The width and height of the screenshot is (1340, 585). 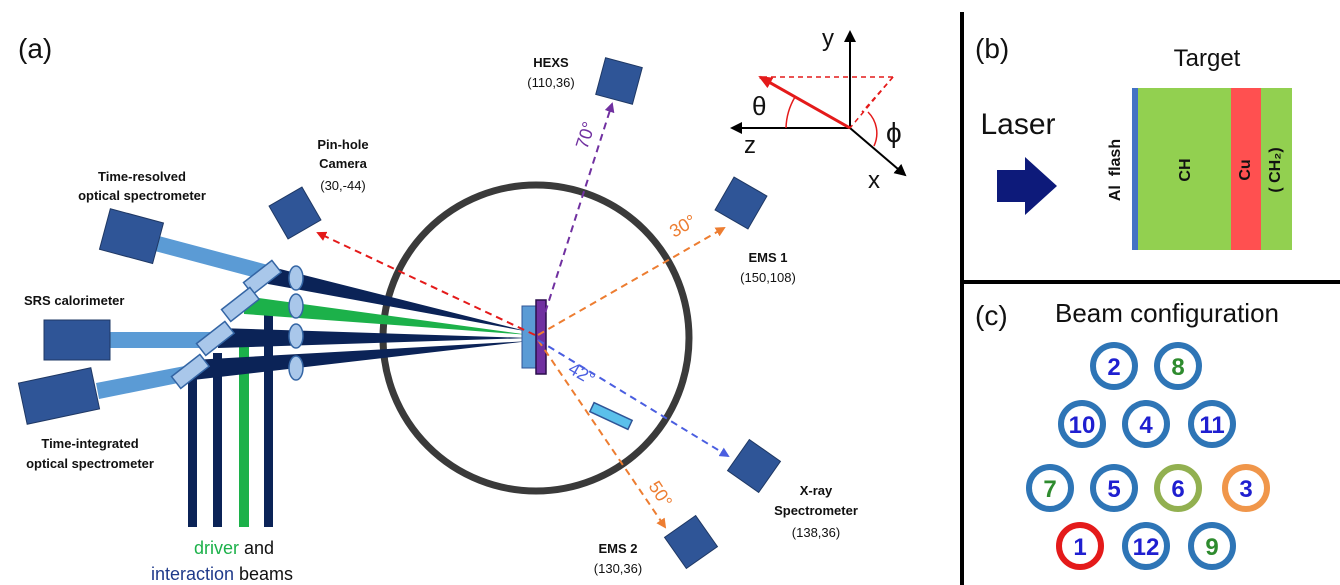 I want to click on arm-time-resolved, so click(x=209, y=257).